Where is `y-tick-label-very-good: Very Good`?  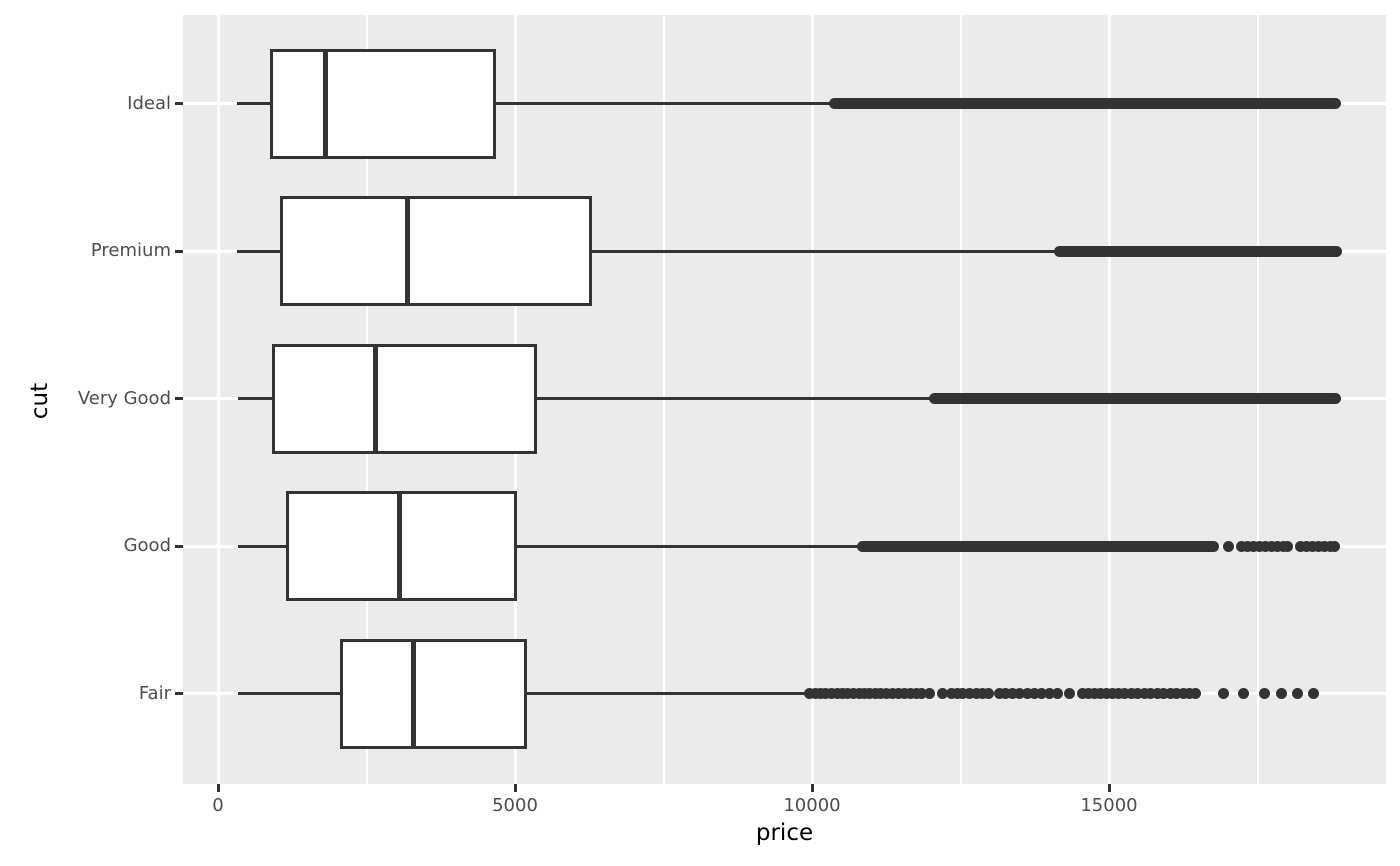
y-tick-label-very-good: Very Good is located at coordinates (124, 398).